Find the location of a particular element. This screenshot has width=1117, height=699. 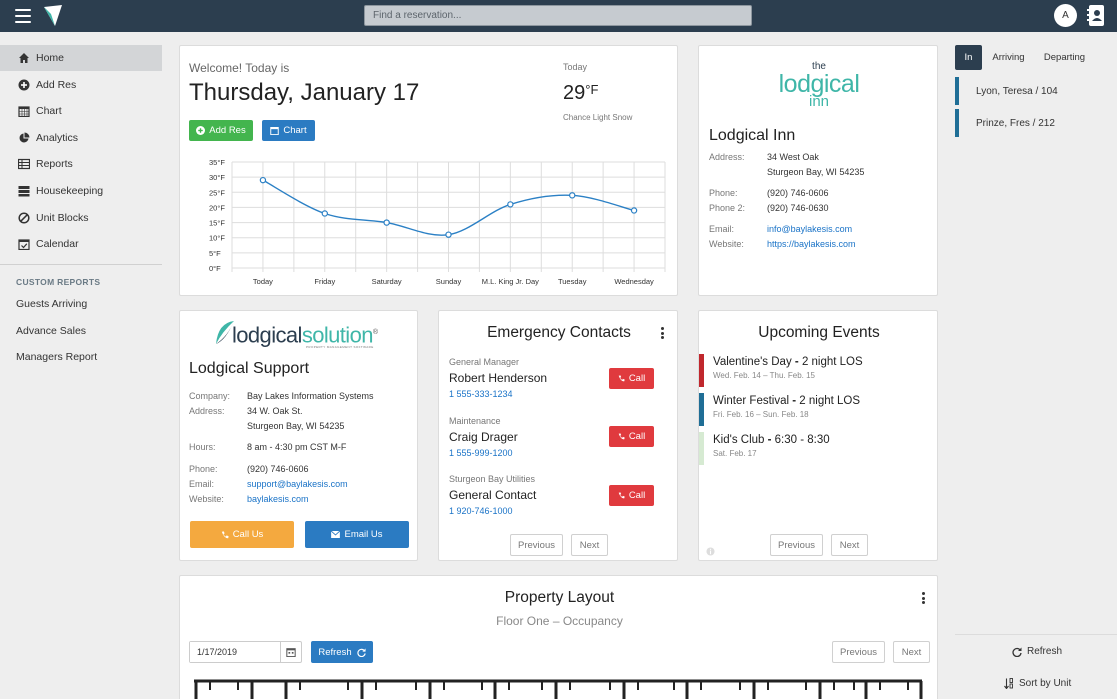

hamburger-menu-icon is located at coordinates (23, 16).